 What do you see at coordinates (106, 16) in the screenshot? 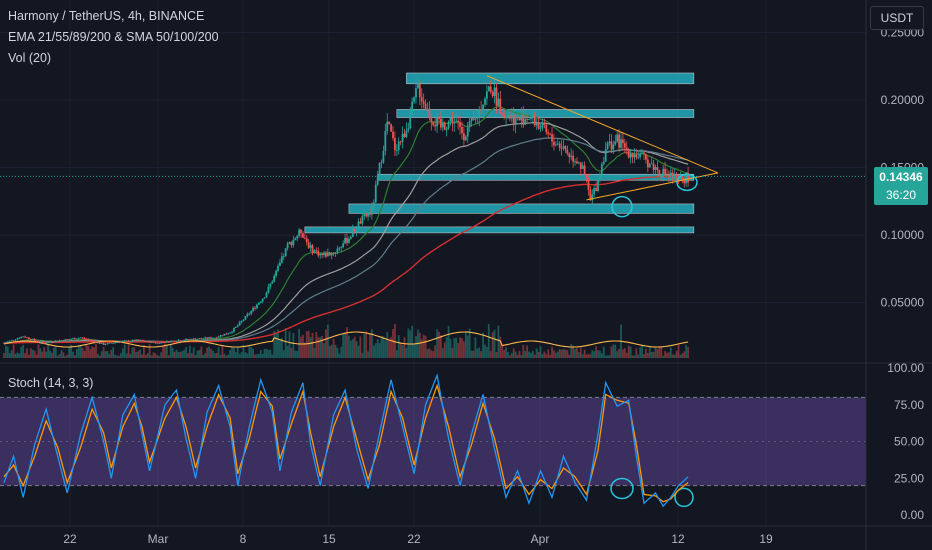
I see `symbol-title: Harmony / TetherUS, 4h, BINANCE` at bounding box center [106, 16].